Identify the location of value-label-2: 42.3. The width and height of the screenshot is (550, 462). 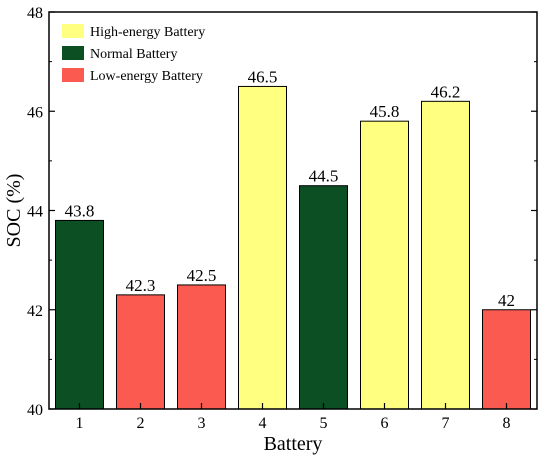
(141, 285).